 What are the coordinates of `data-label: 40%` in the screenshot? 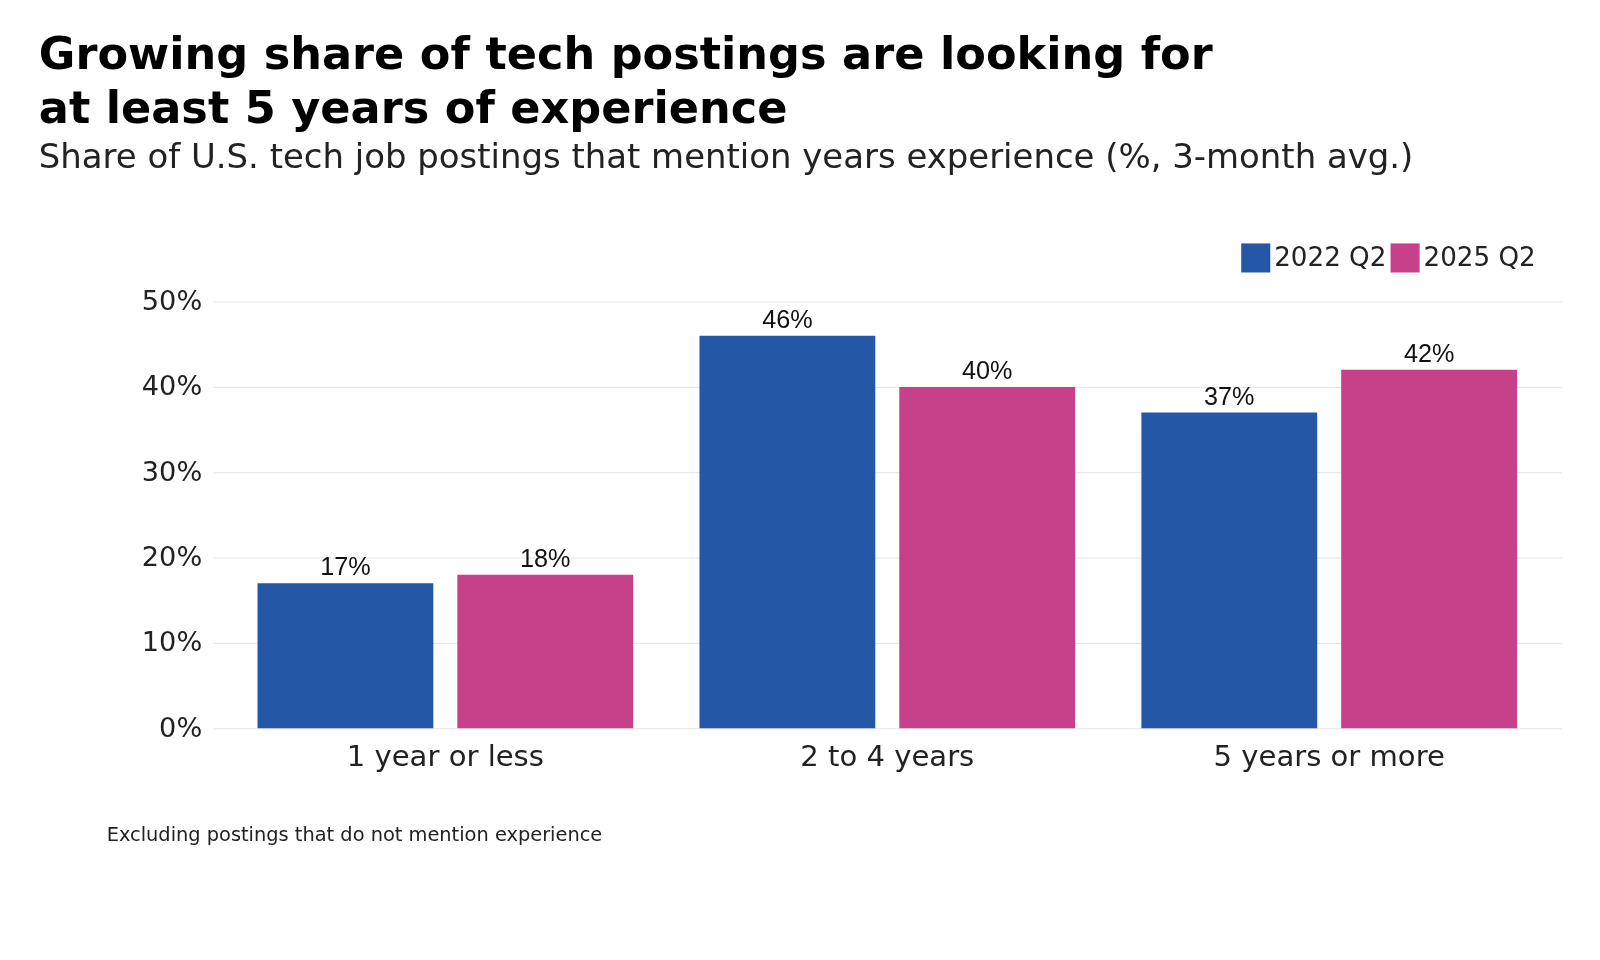 It's located at (987, 370).